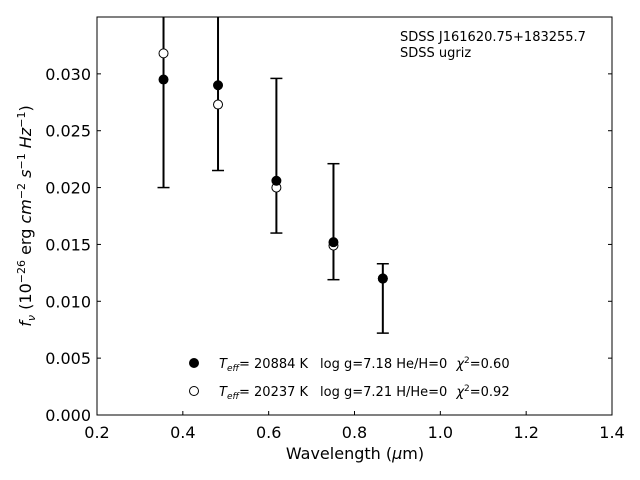 This screenshot has width=640, height=480. I want to click on x-tick-label: 1.4, so click(611, 432).